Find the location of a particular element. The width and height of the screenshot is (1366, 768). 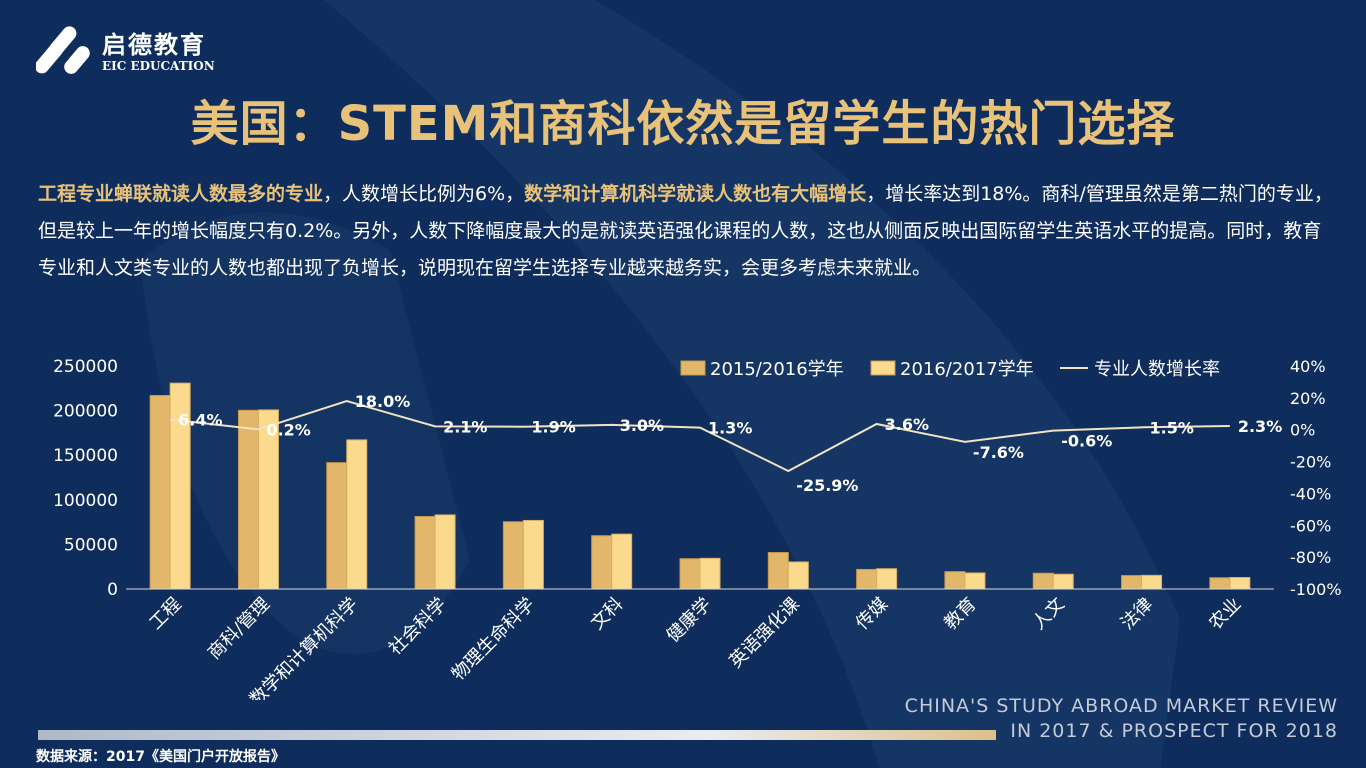

category-label: 英语强化课 is located at coordinates (764, 633).